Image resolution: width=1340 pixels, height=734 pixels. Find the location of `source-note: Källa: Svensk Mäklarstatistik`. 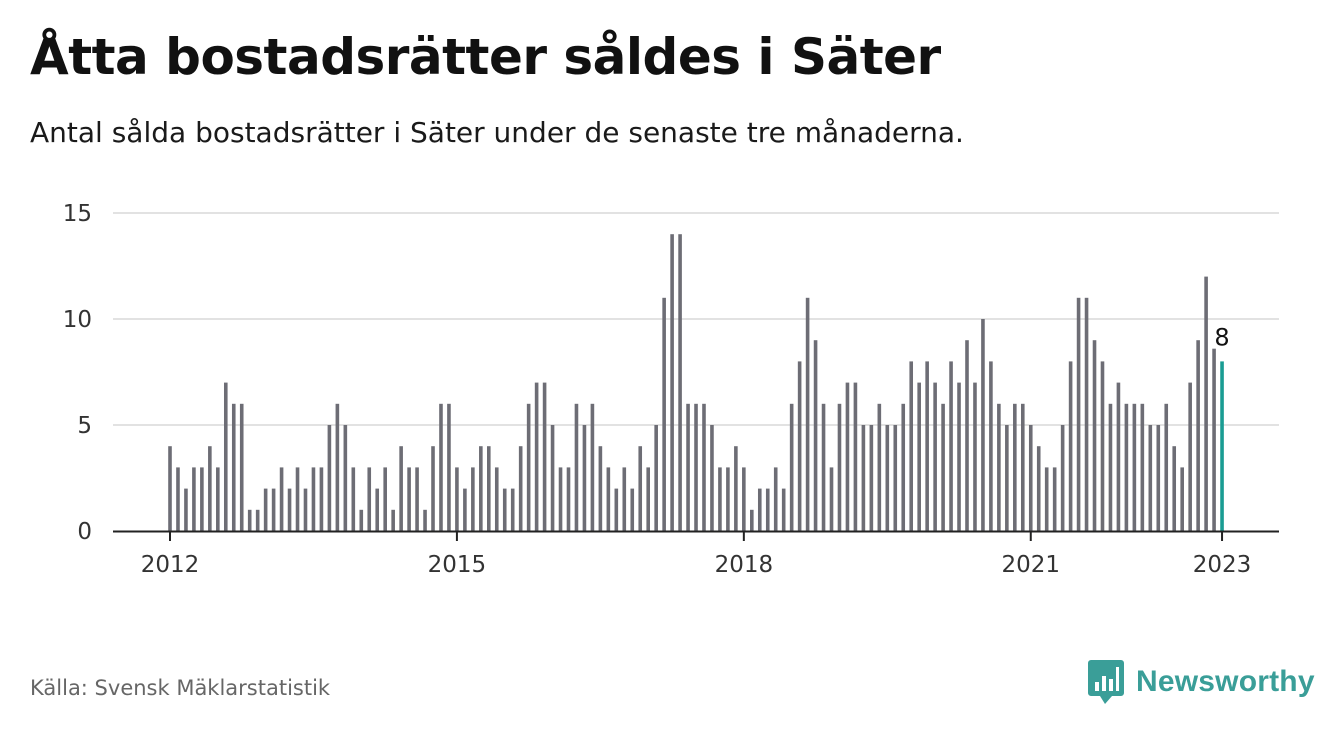

source-note: Källa: Svensk Mäklarstatistik is located at coordinates (180, 688).